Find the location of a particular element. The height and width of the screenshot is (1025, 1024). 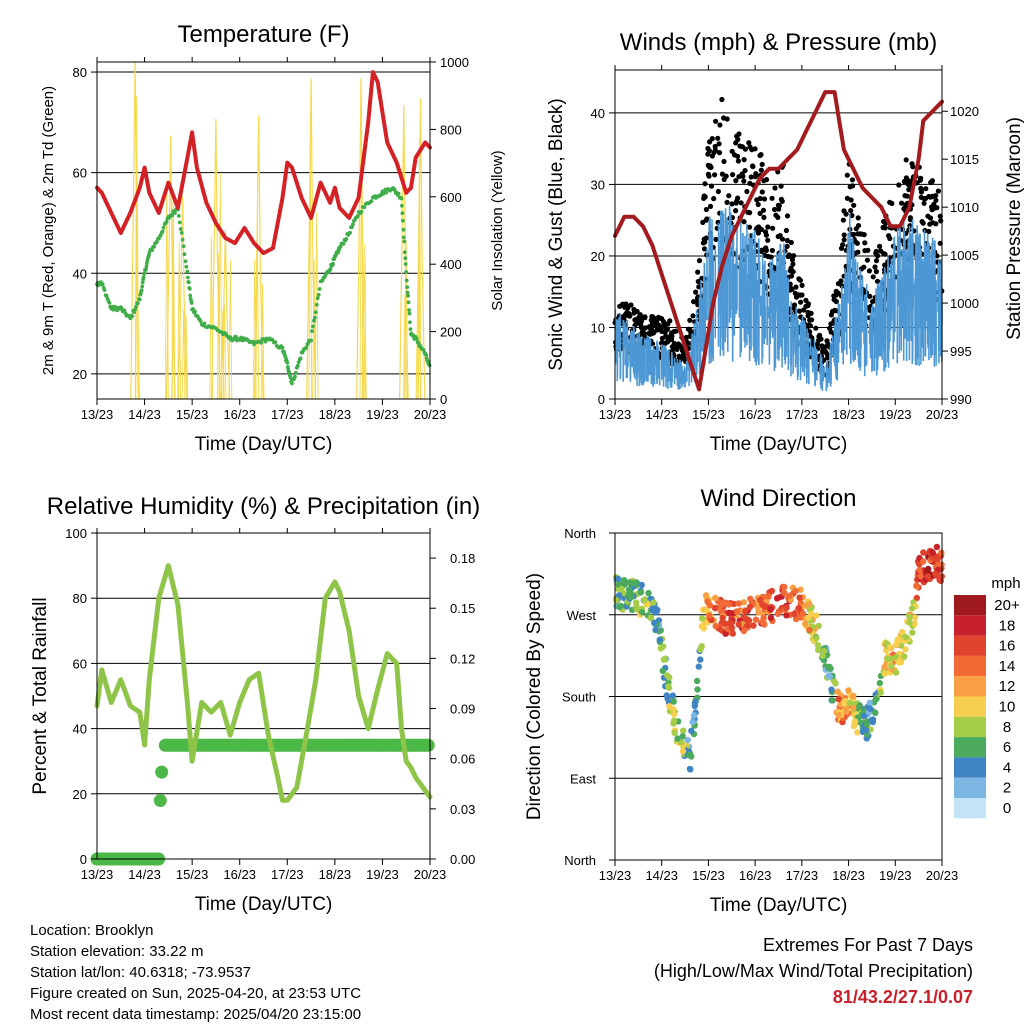

y2-tick-label: 995 is located at coordinates (961, 351).